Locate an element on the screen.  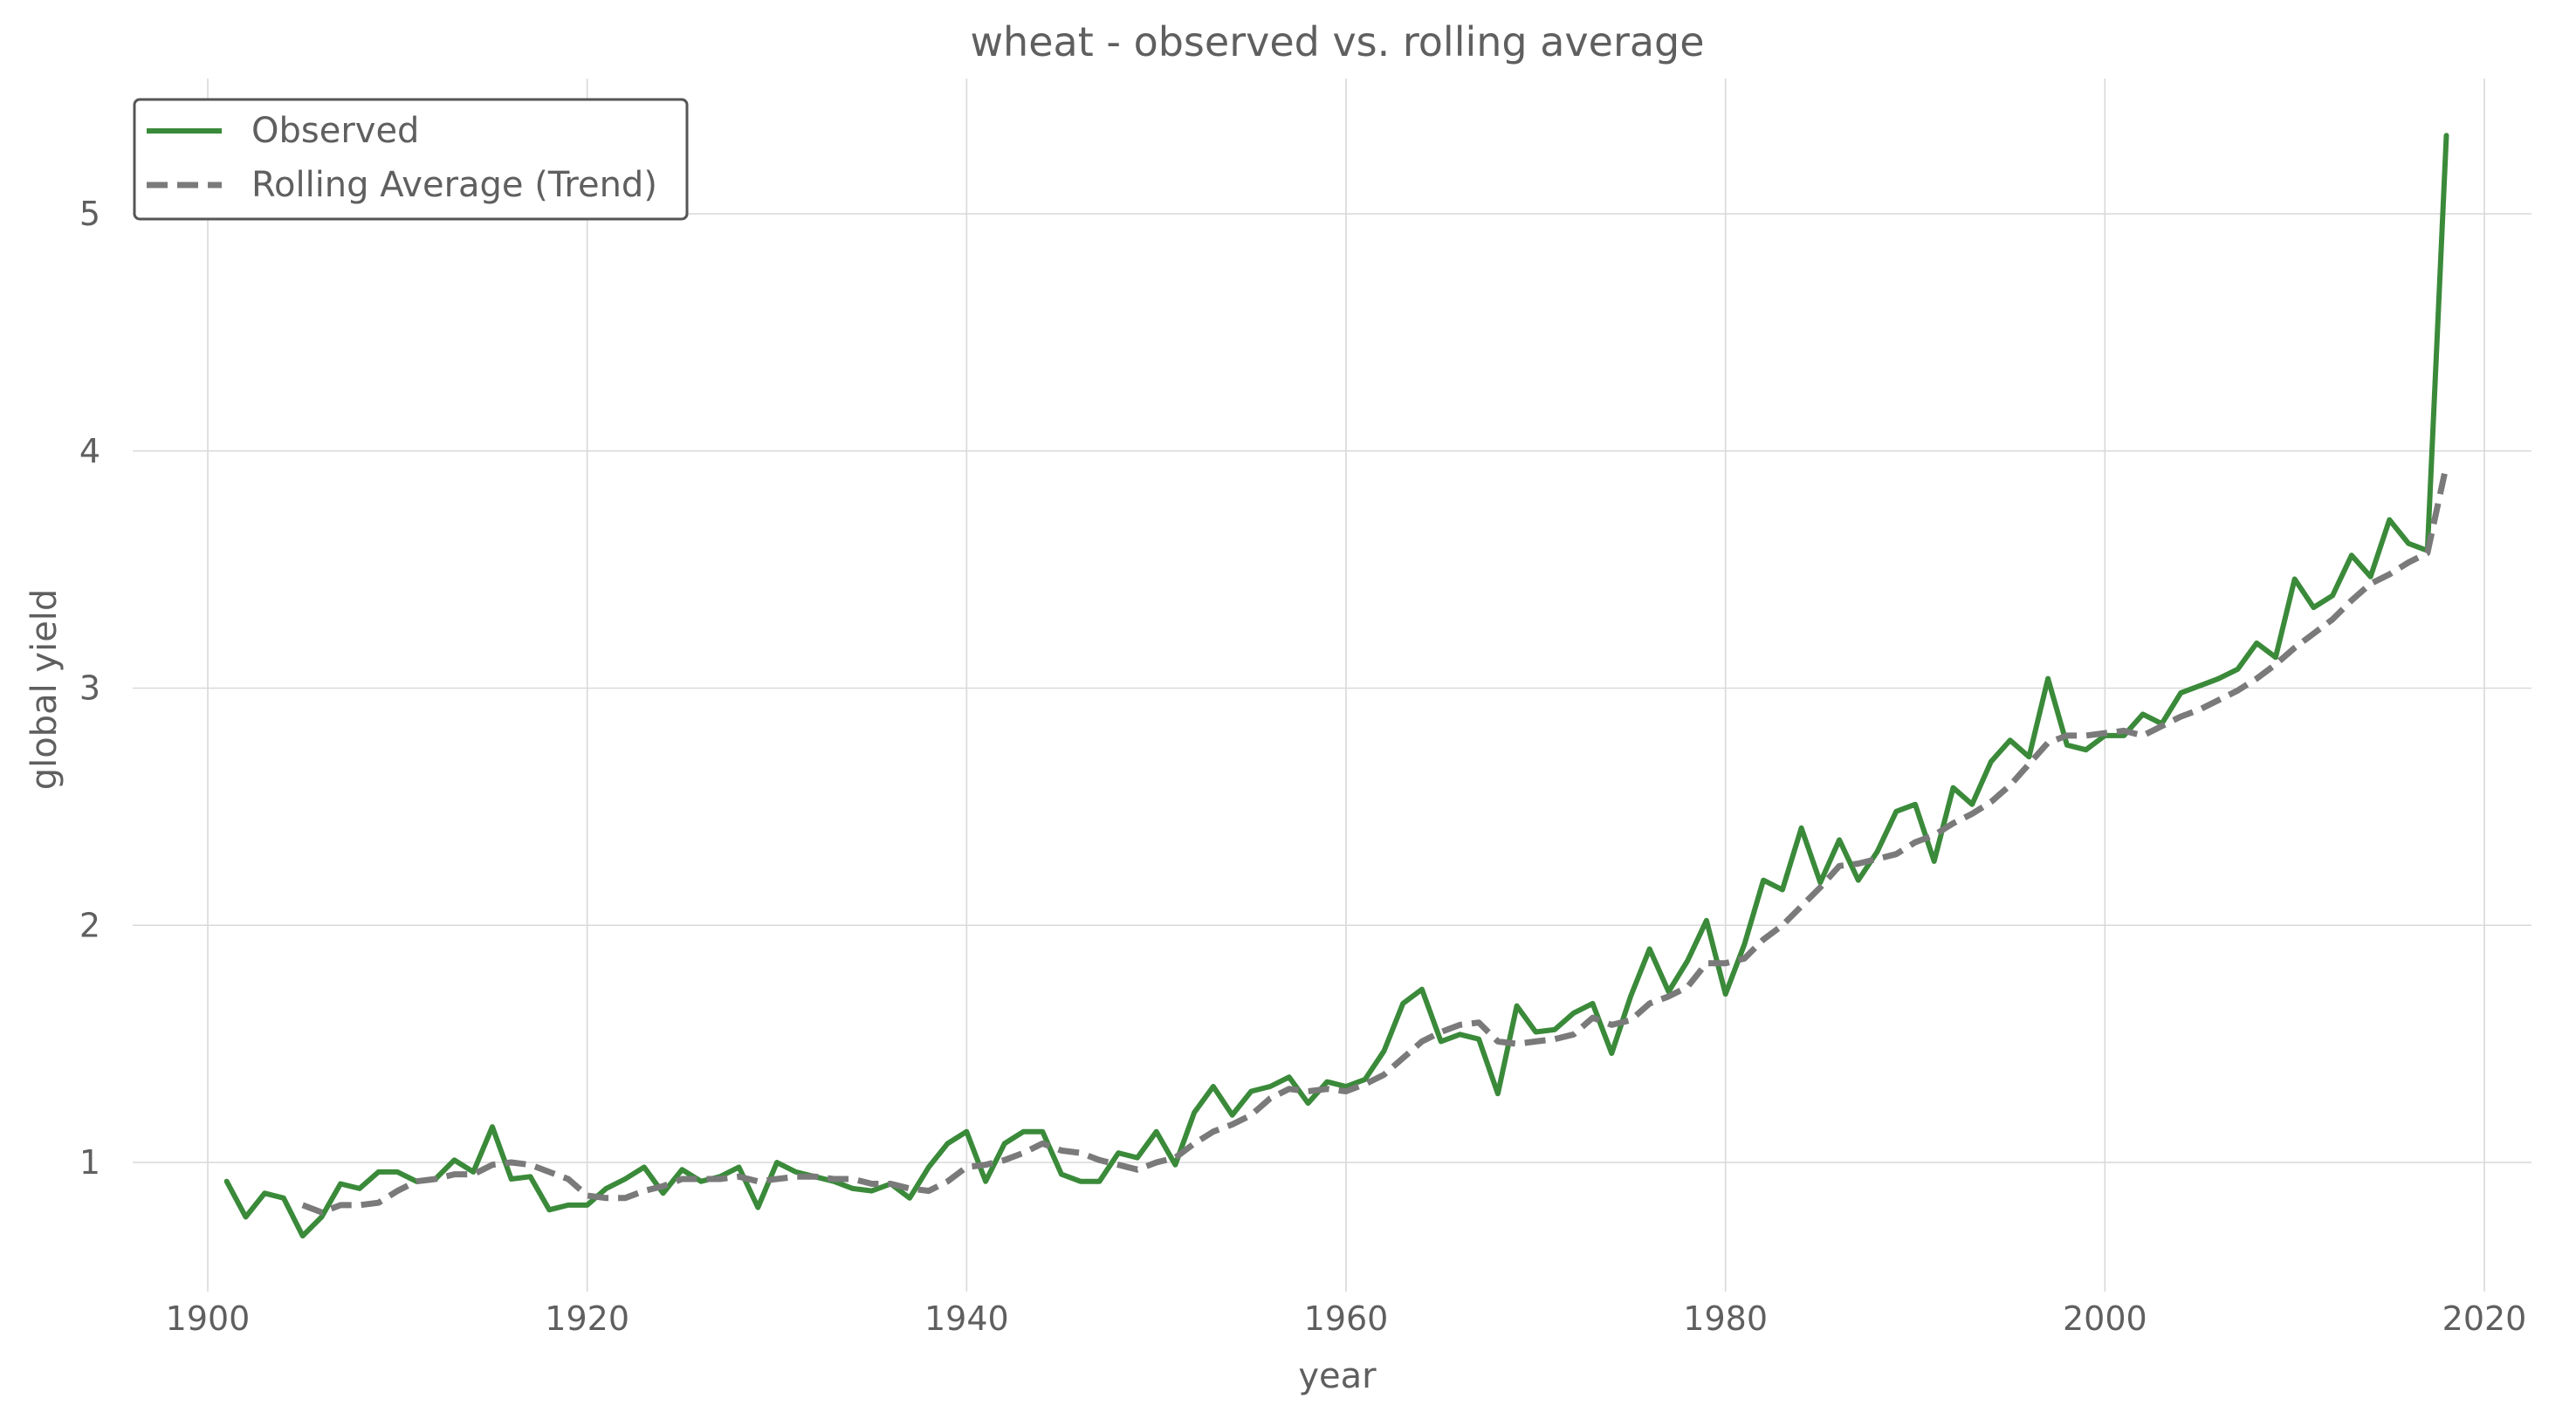
legend-observed-label: Observed is located at coordinates (335, 131).